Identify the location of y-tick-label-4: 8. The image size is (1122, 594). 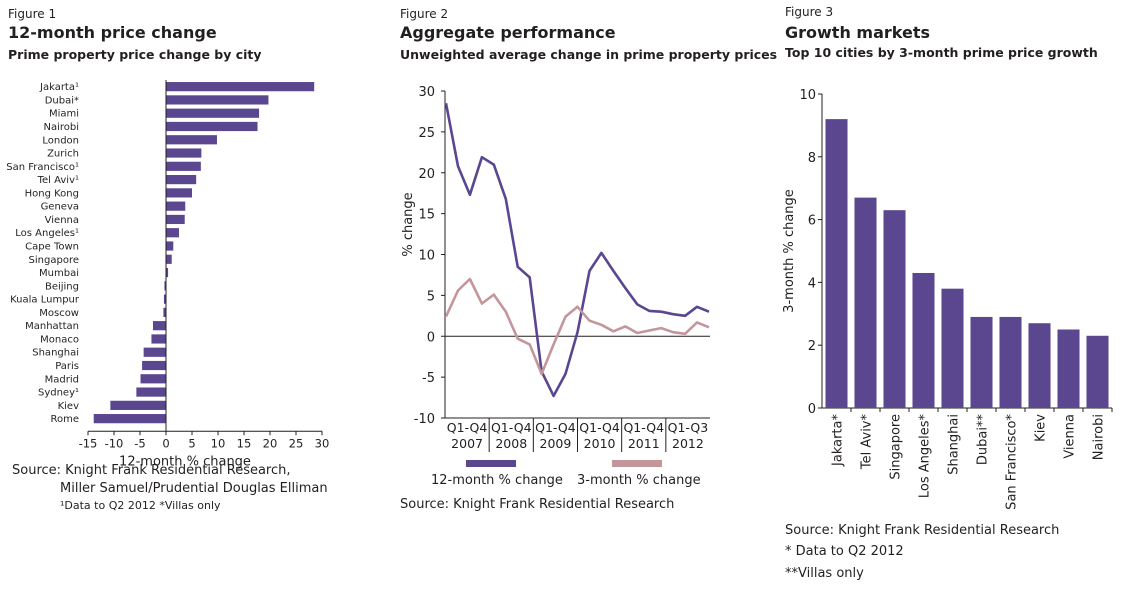
(812, 158).